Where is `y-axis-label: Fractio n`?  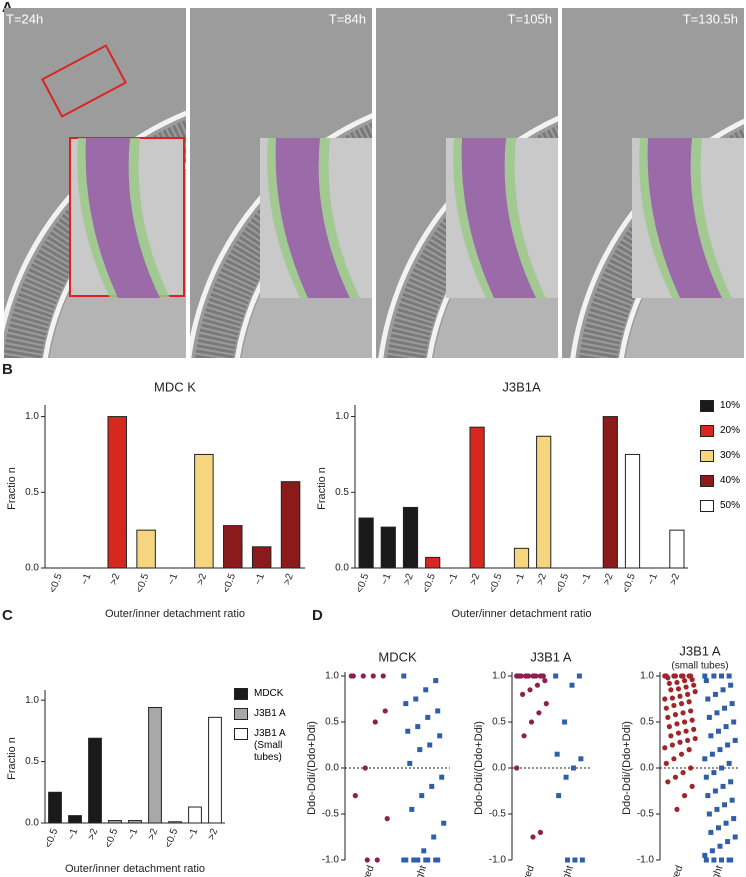
y-axis-label: Fractio n is located at coordinates (12, 488).